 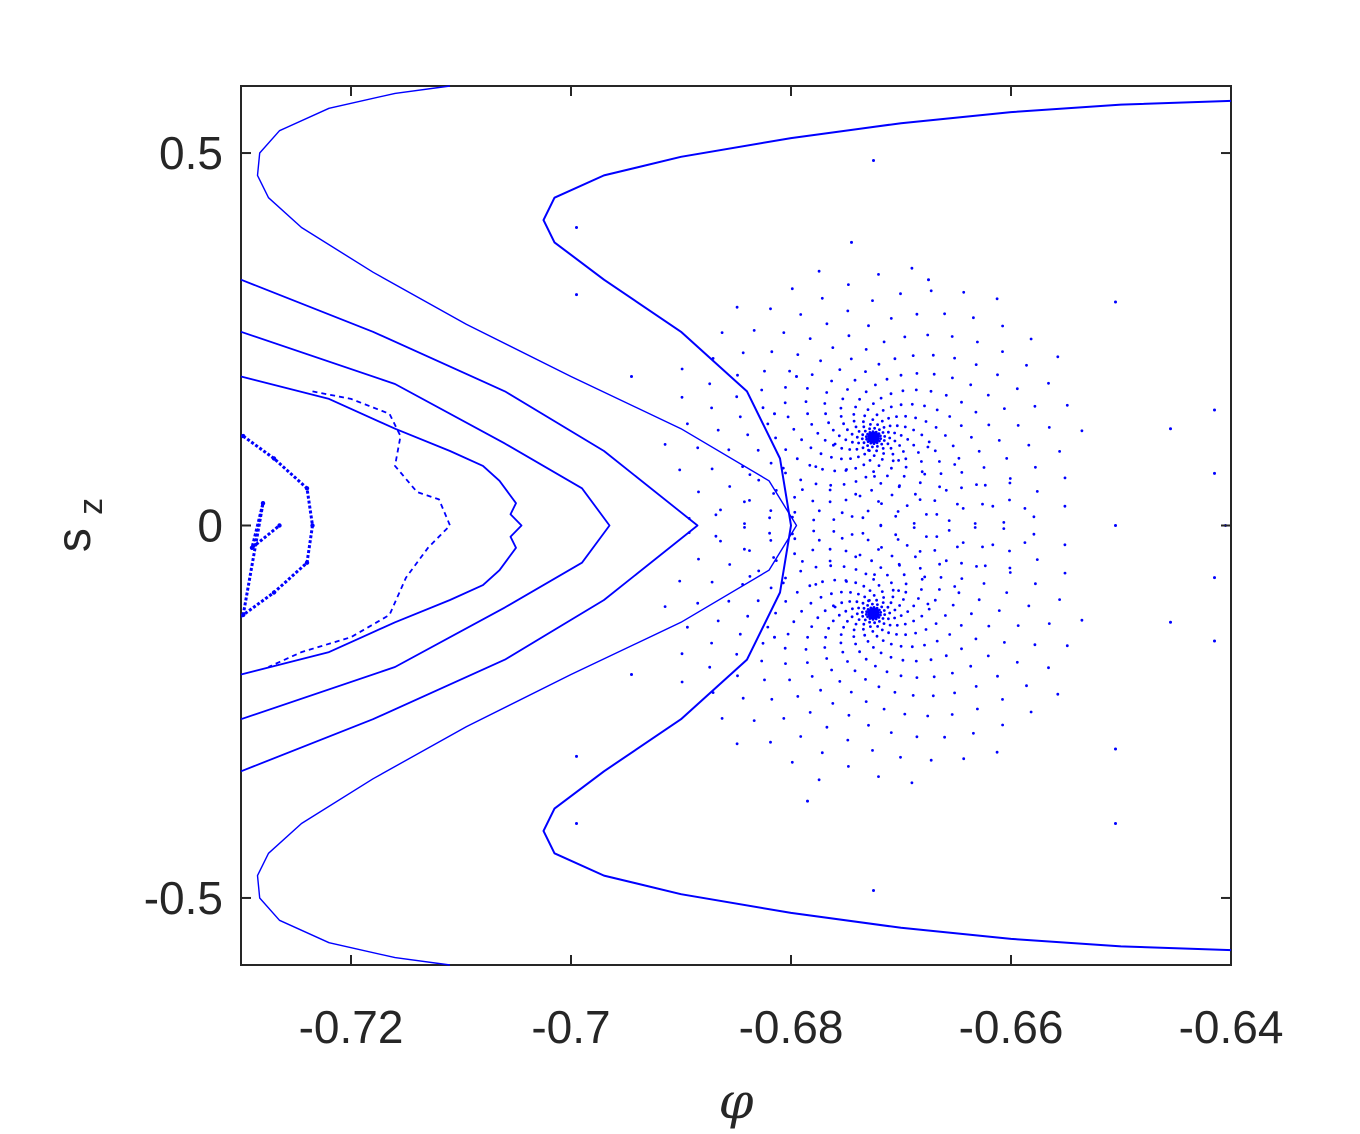 What do you see at coordinates (74, 540) in the screenshot?
I see `y-axis-label: s` at bounding box center [74, 540].